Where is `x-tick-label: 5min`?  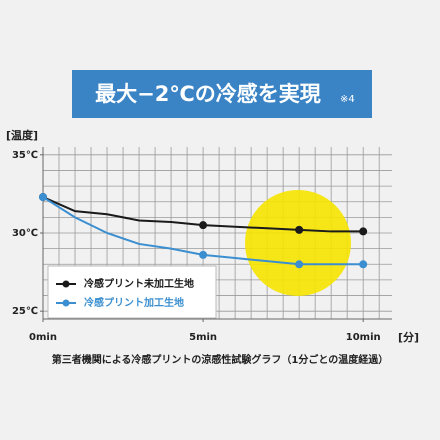 x-tick-label: 5min is located at coordinates (203, 337).